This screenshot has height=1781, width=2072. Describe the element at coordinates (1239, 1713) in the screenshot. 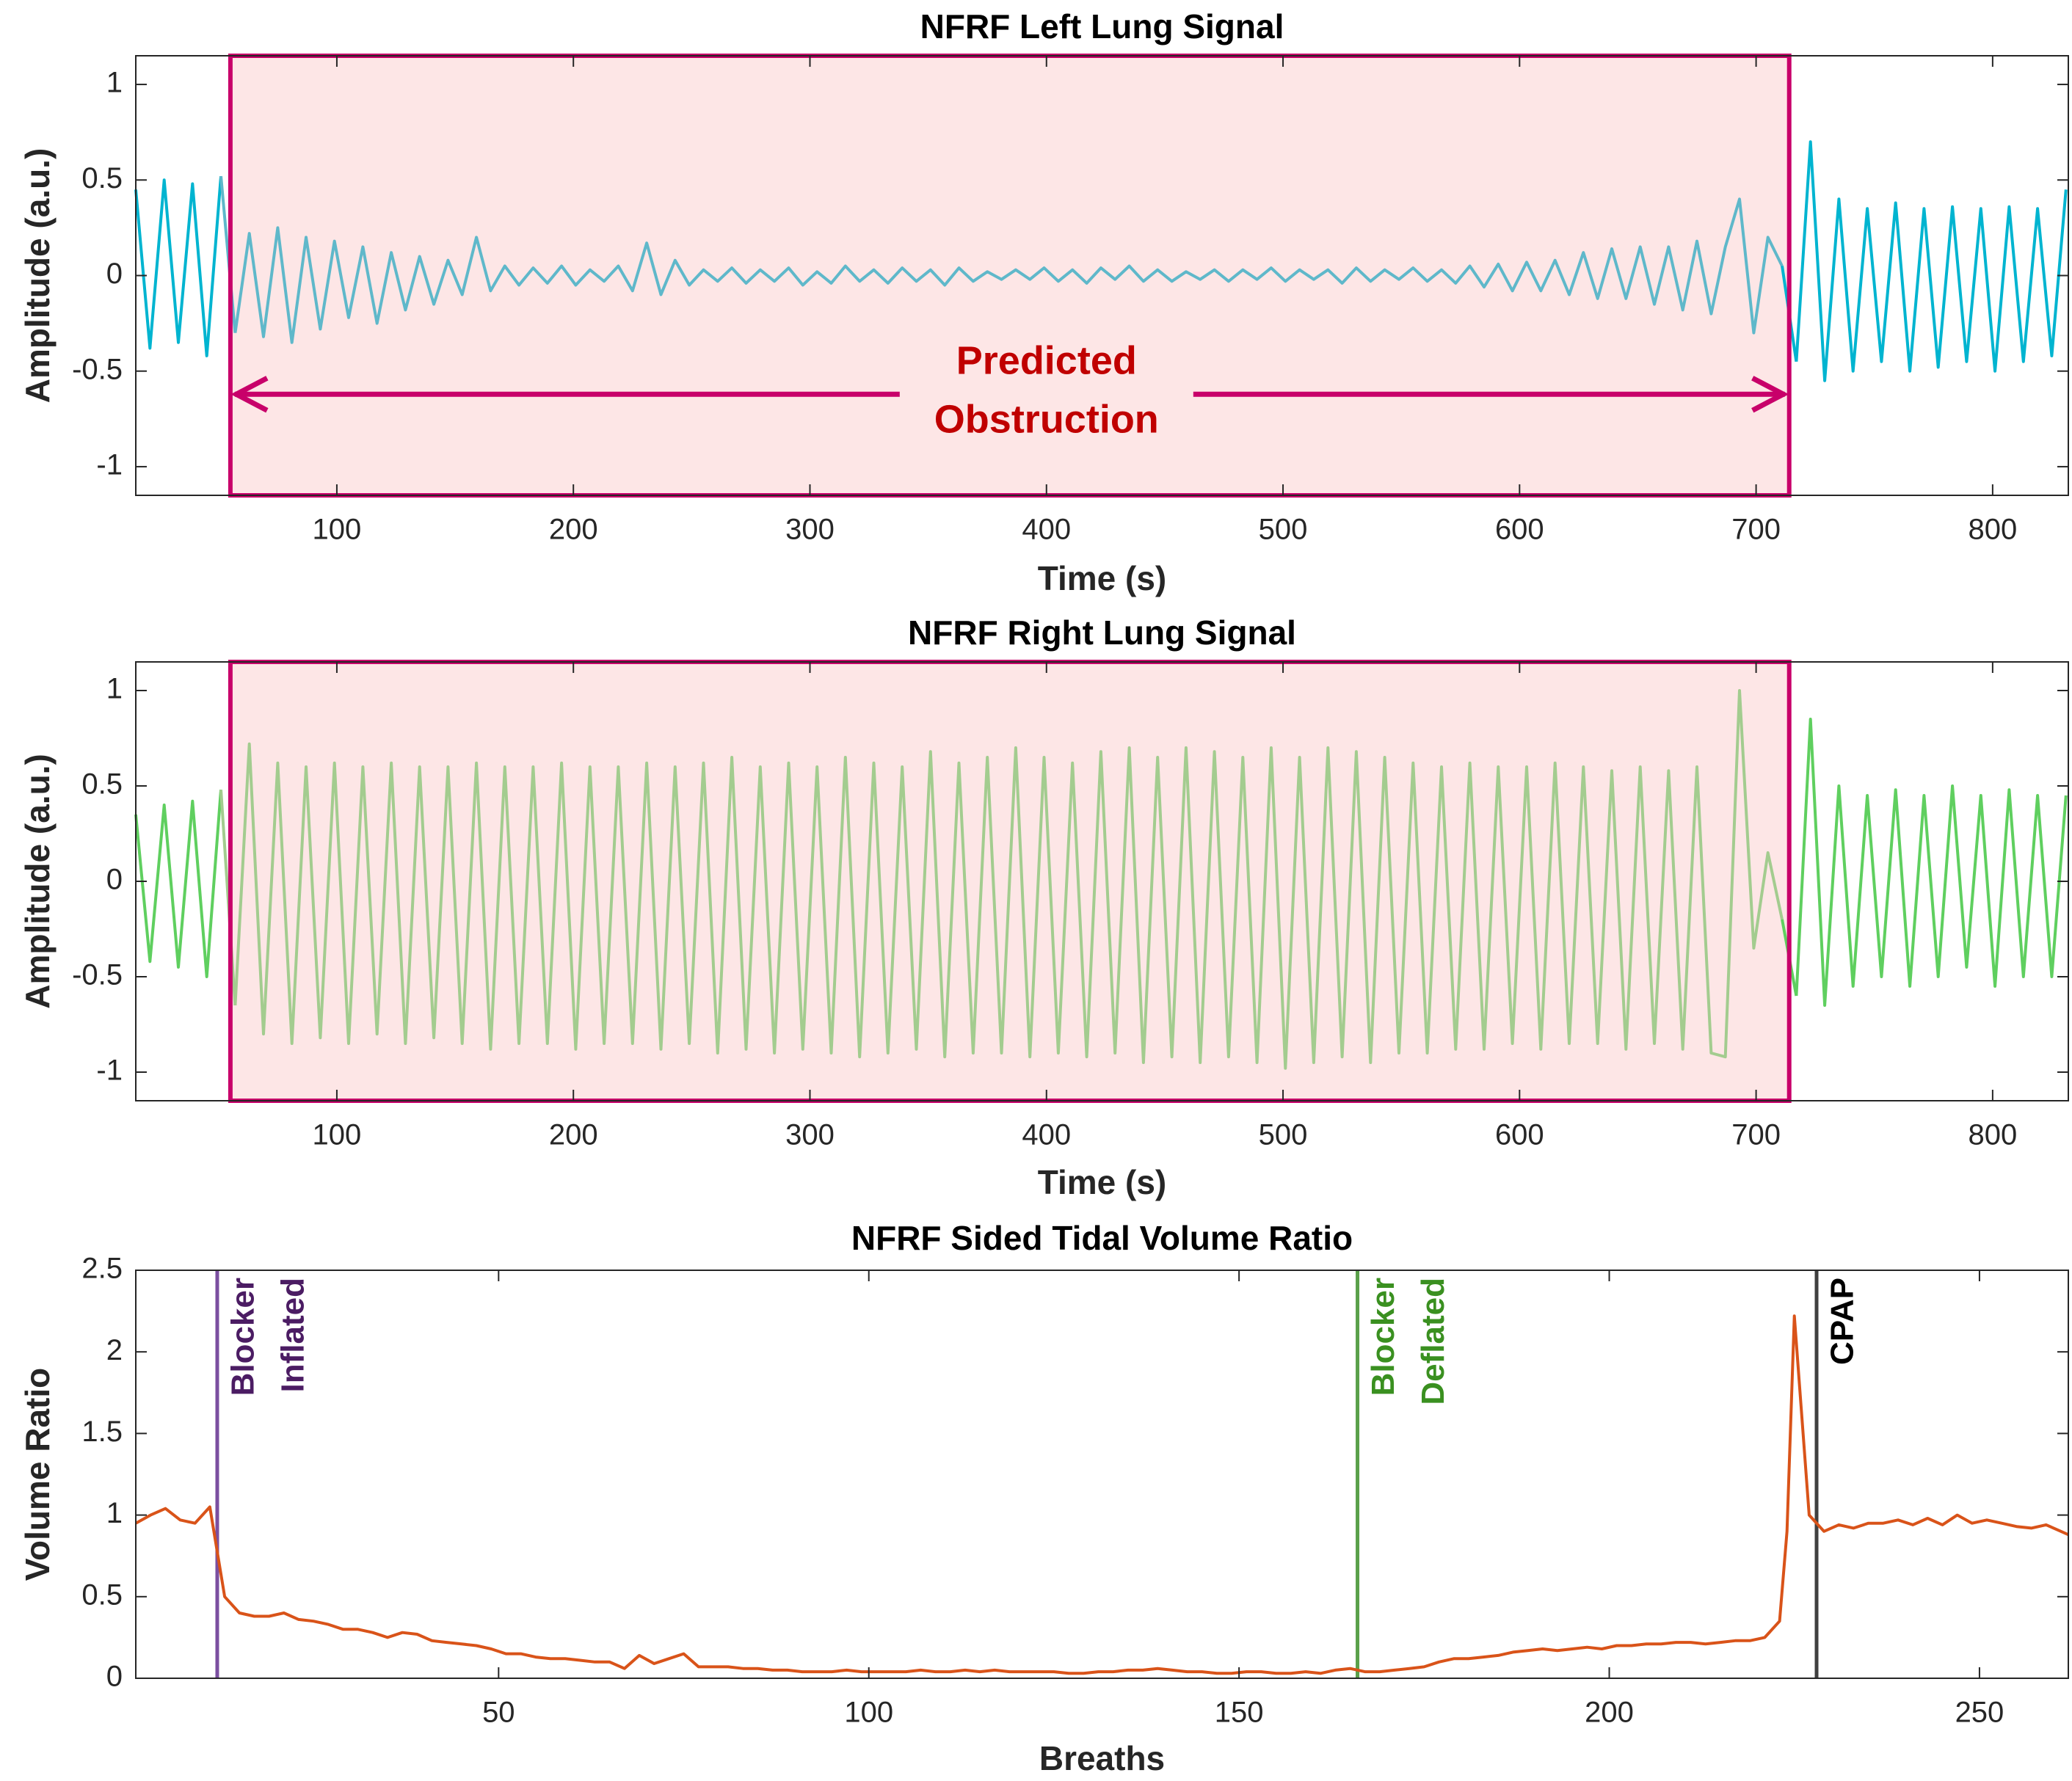

I see `x-tick-label: 150` at that location.